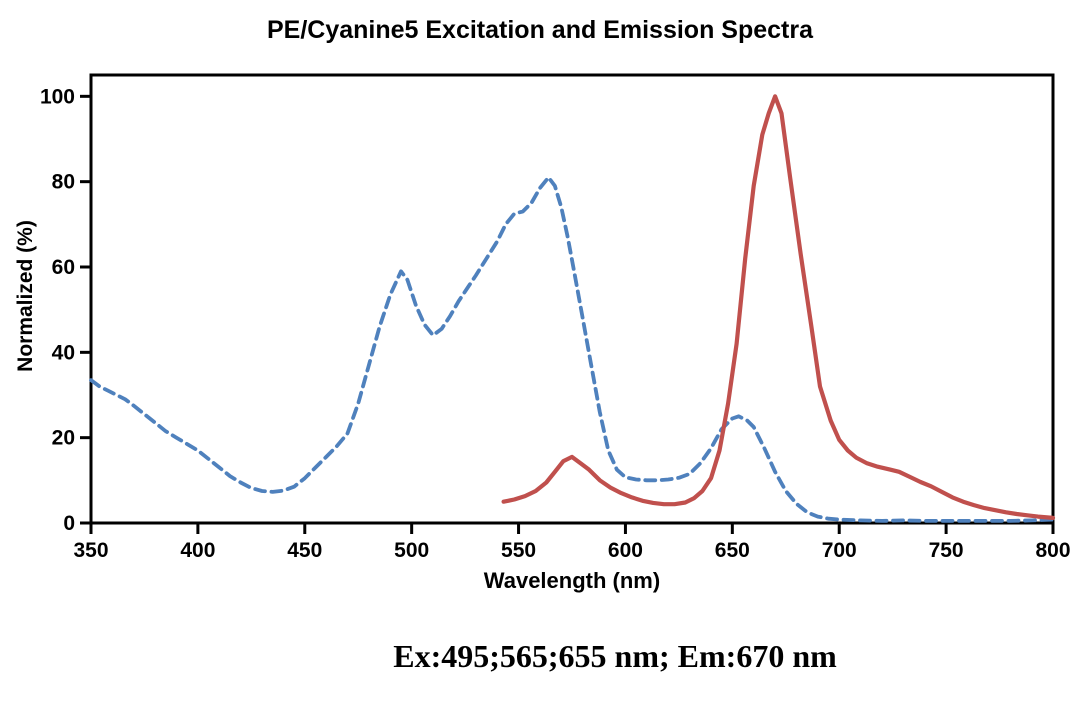  I want to click on y-tick-label: 60, so click(63, 267).